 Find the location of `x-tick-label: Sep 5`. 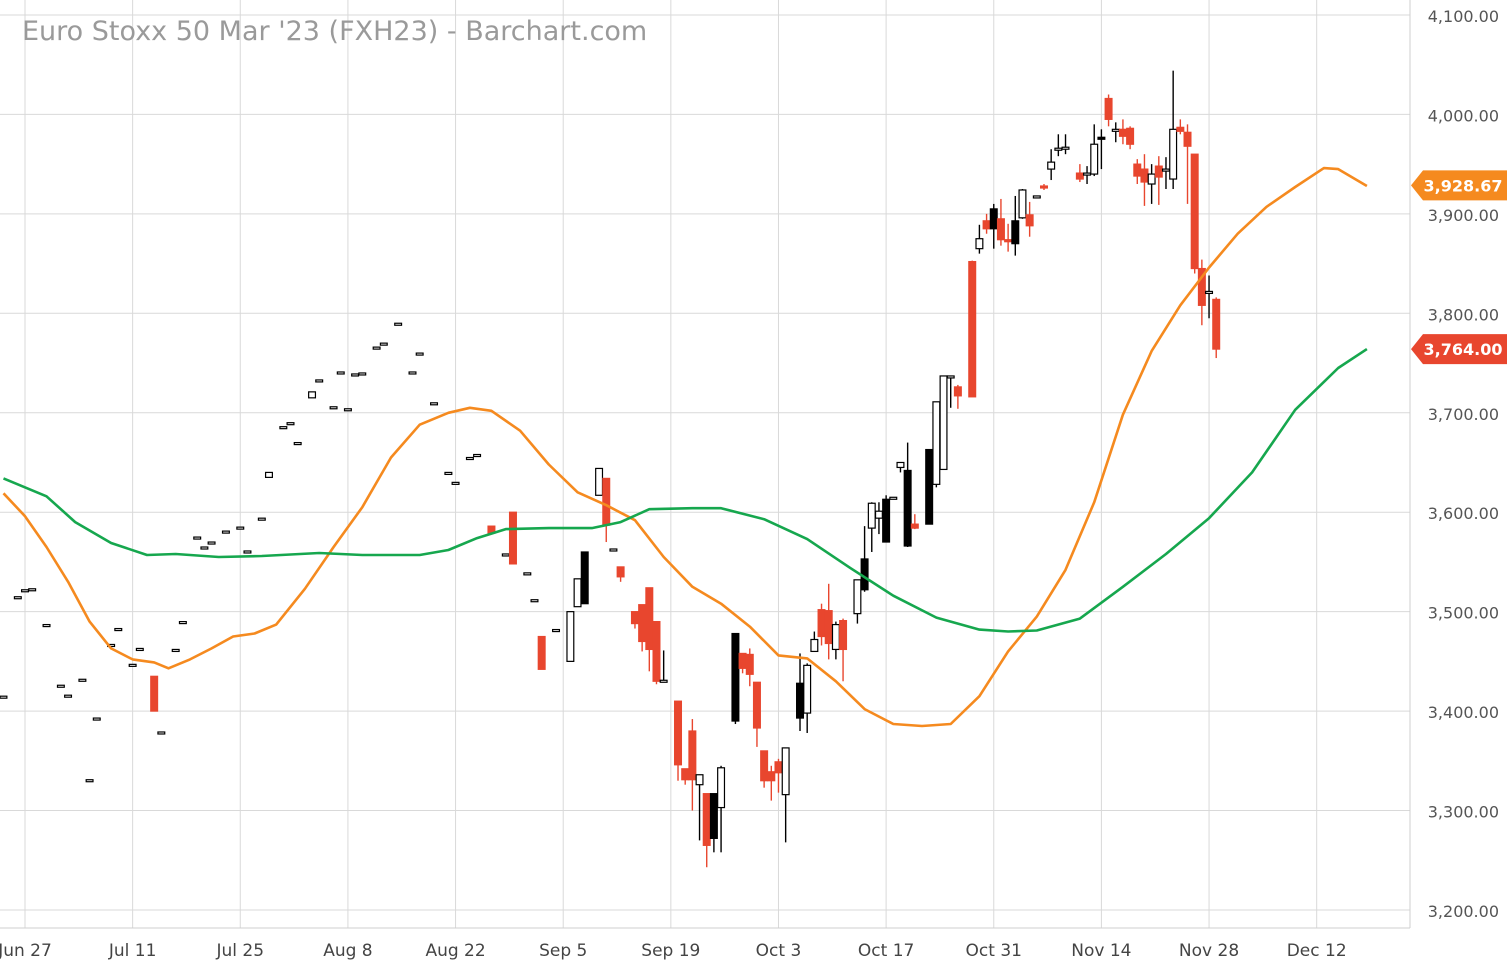

x-tick-label: Sep 5 is located at coordinates (563, 951).